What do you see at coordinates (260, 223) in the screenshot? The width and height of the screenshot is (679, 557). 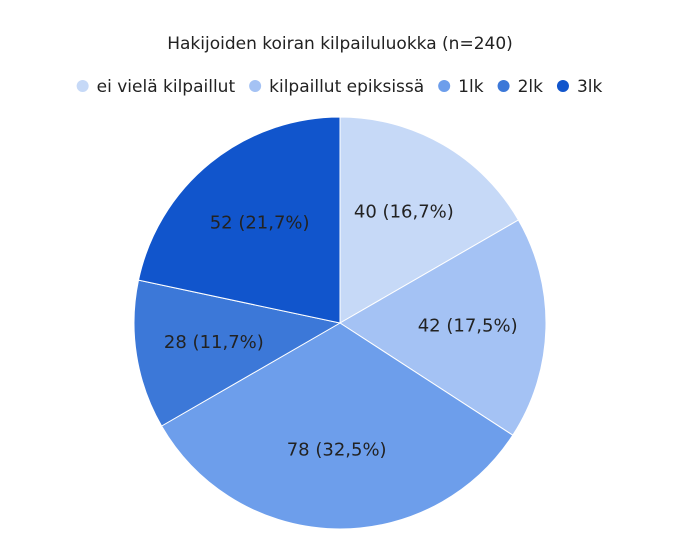 I see `slice-label: 52 (21,7%)` at bounding box center [260, 223].